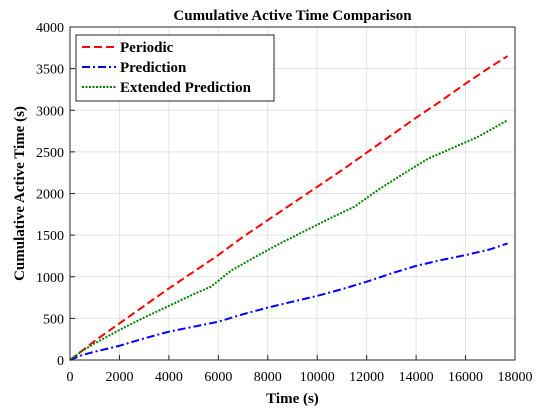 This screenshot has width=550, height=413. I want to click on x-tick-label: 12000, so click(366, 377).